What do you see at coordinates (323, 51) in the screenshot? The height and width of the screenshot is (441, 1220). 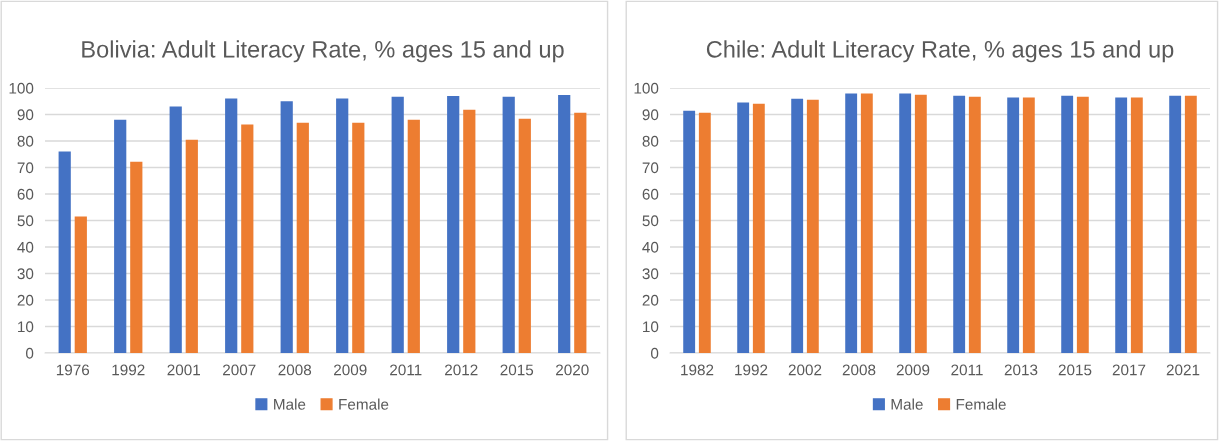 I see `chart-title: Bolivia: Adult Literacy Rate, % ages 15 and up` at bounding box center [323, 51].